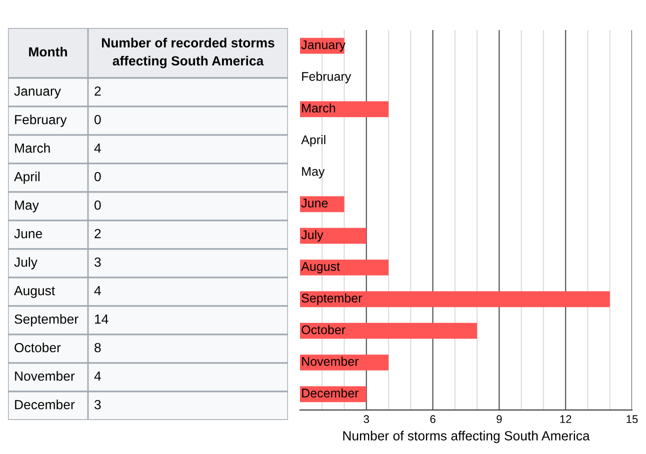  I want to click on y-tick-label: October, so click(324, 329).